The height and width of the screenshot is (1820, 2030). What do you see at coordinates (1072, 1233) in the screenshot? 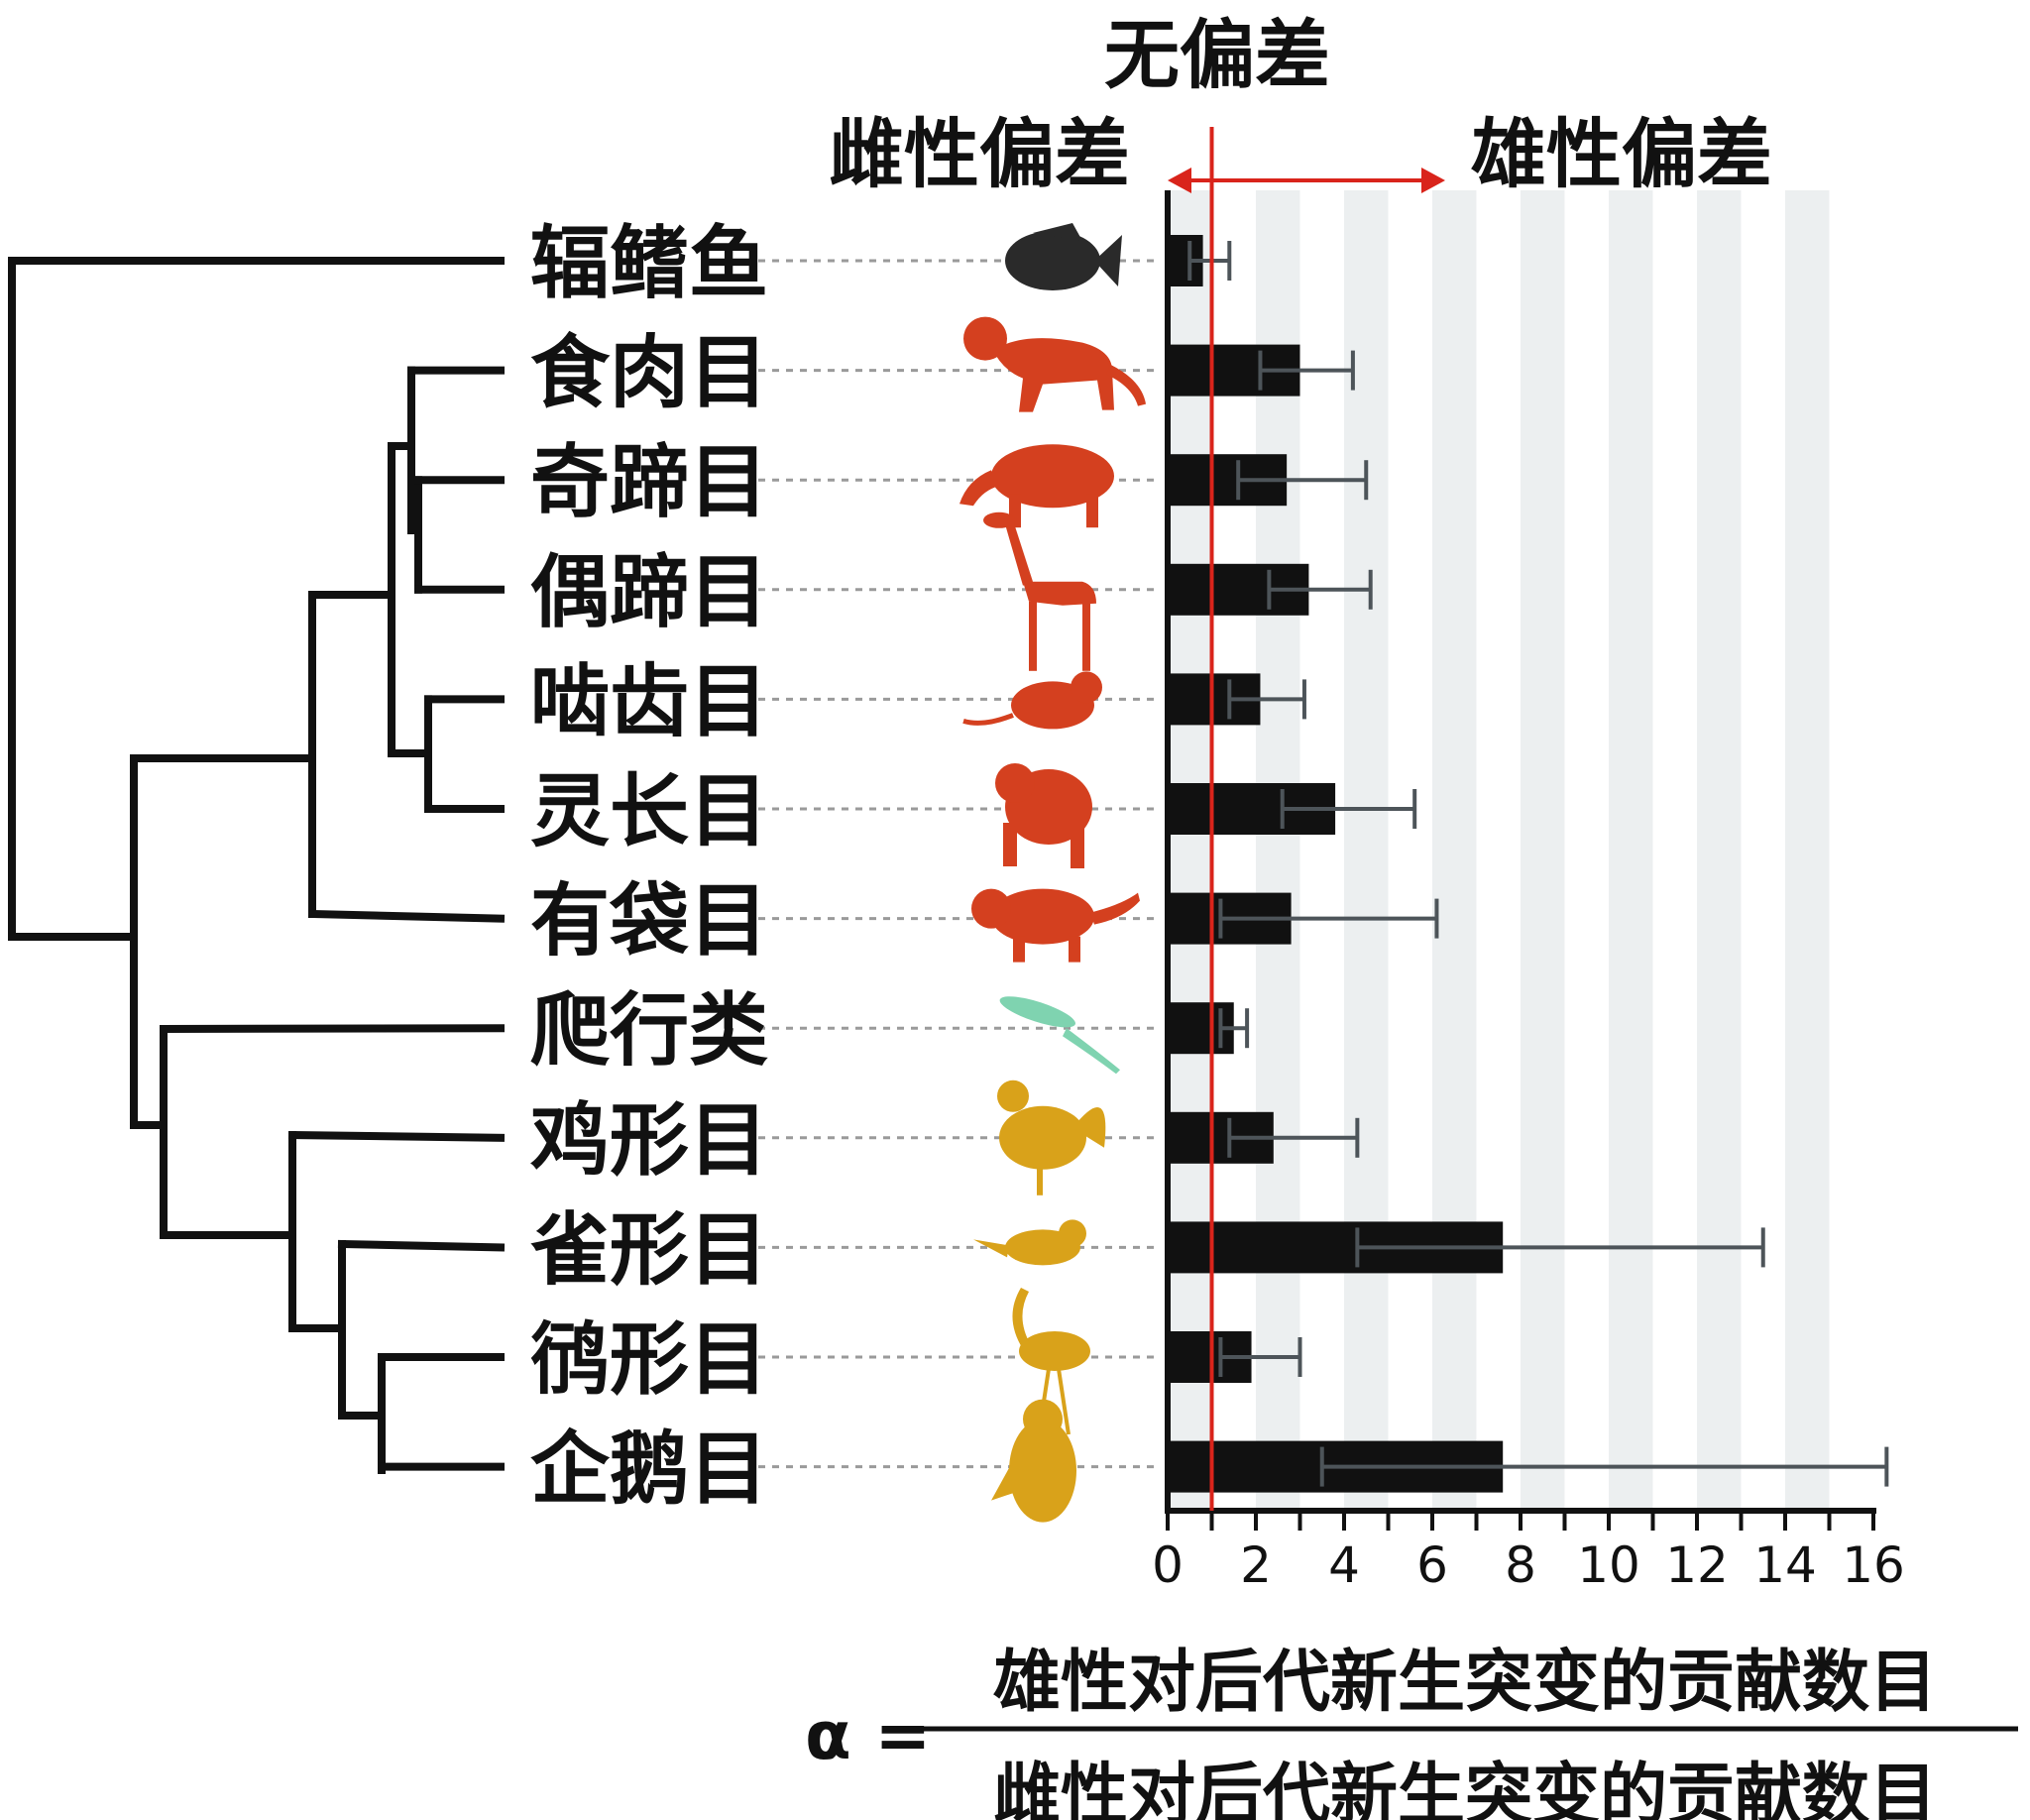
I see `finch-head` at bounding box center [1072, 1233].